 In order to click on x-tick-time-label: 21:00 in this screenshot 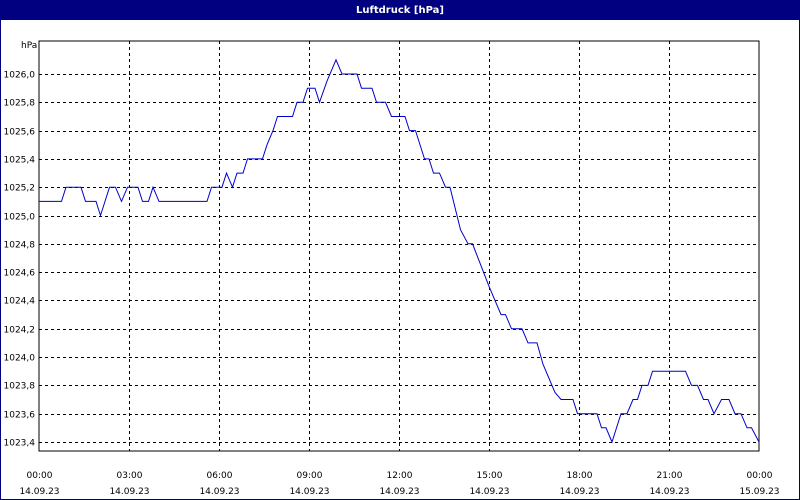, I will do `click(670, 476)`.